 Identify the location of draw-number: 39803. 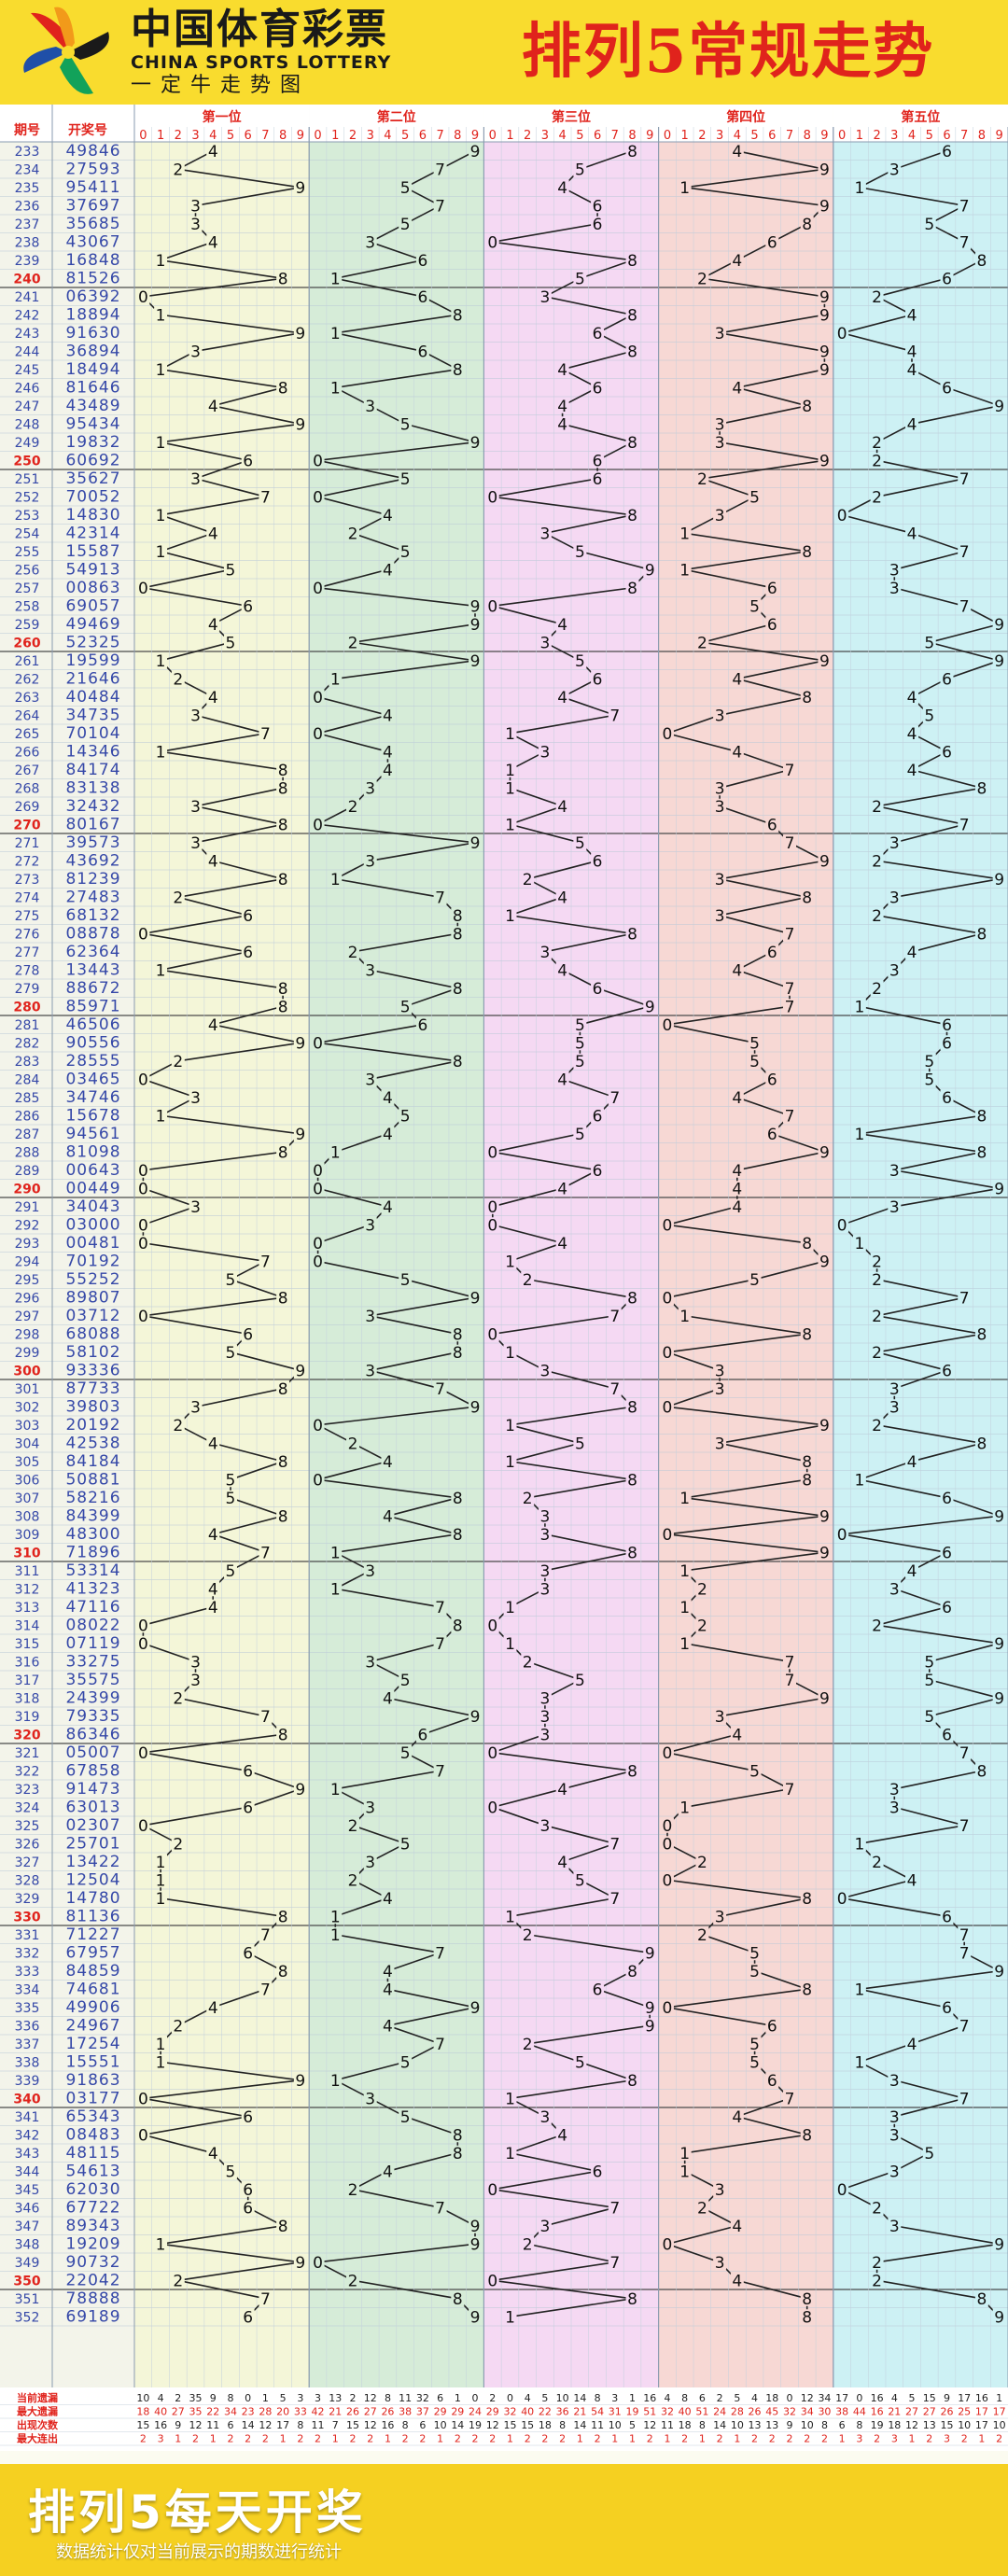
(92, 1407).